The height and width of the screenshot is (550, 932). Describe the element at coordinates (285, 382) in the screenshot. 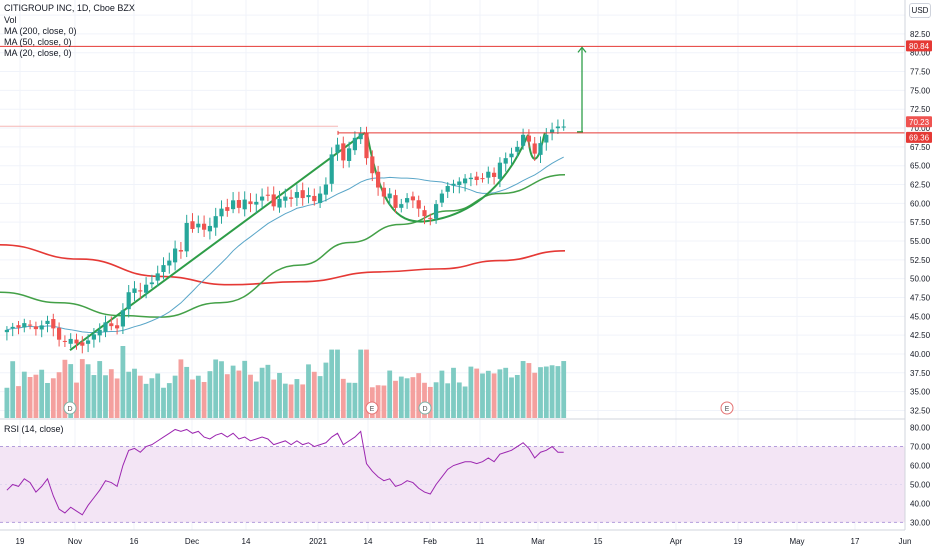

I see `volume-bars` at that location.